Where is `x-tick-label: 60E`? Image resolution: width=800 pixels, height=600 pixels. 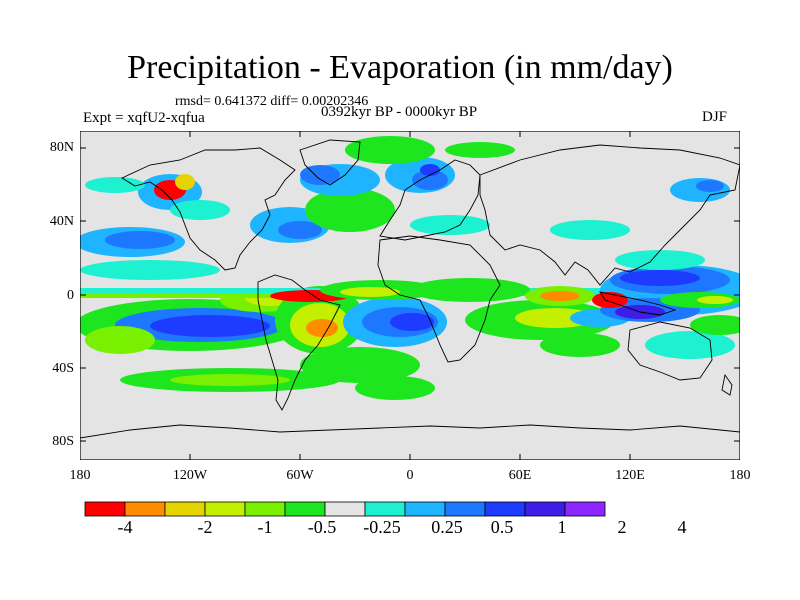
x-tick-label: 60E is located at coordinates (520, 475).